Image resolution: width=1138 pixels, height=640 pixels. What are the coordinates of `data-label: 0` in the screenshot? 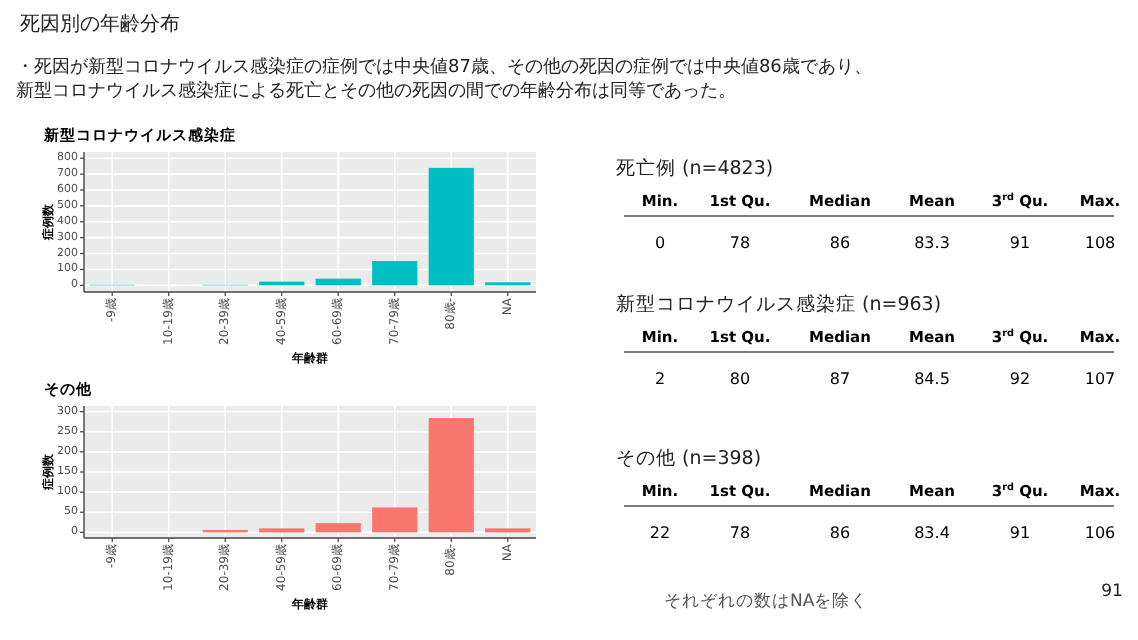 It's located at (660, 243).